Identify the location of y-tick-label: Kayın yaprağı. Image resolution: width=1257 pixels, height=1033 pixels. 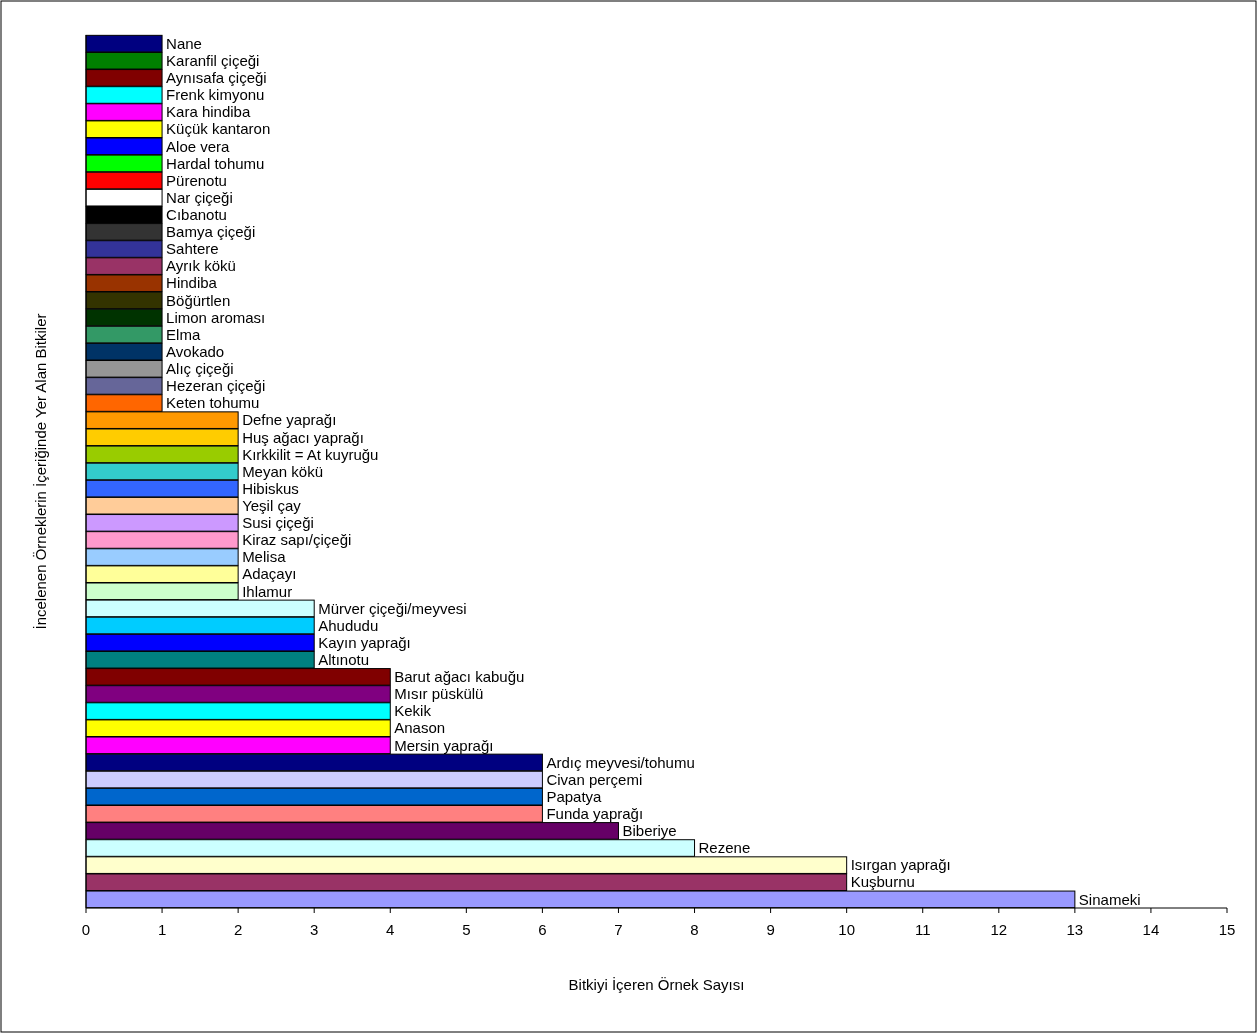
(364, 642).